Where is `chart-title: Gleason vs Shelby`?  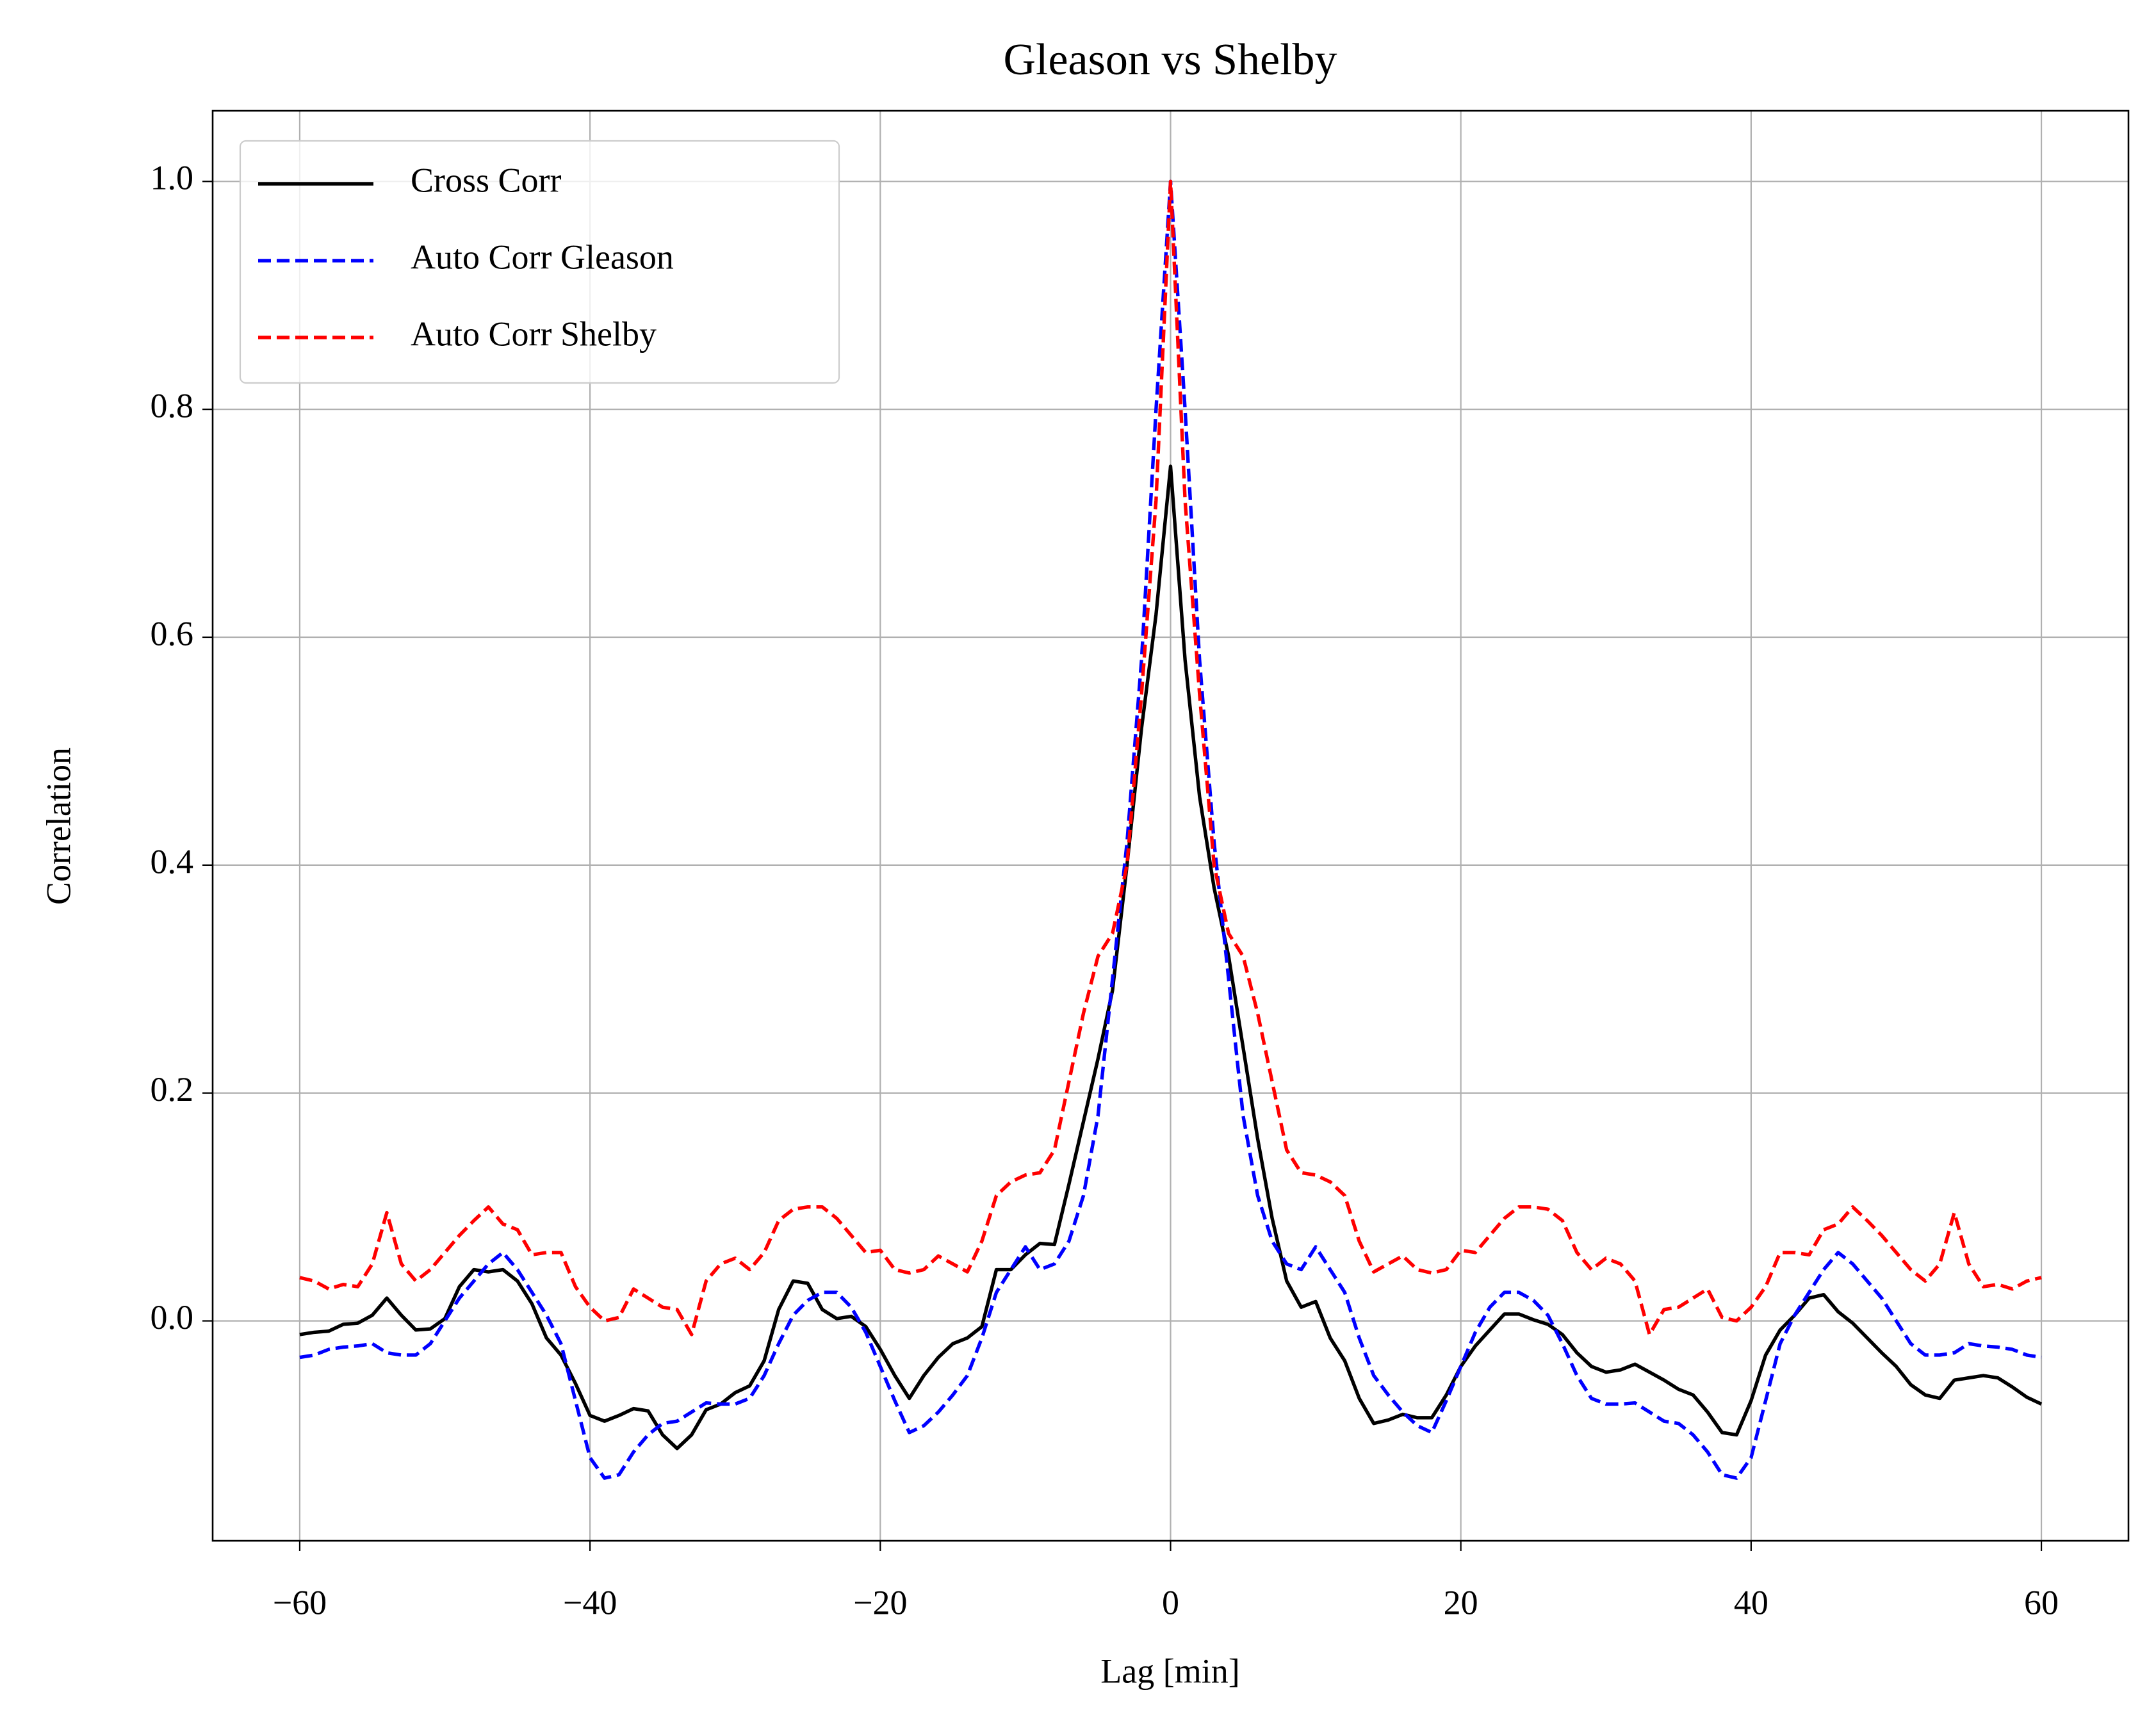
chart-title: Gleason vs Shelby is located at coordinates (1170, 60).